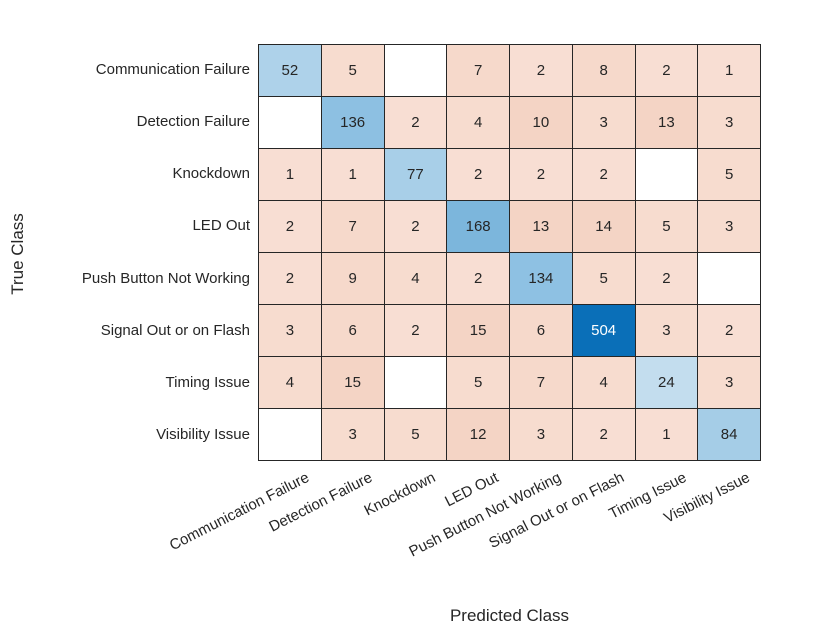 This screenshot has width=840, height=630. What do you see at coordinates (211, 174) in the screenshot?
I see `y-tick-label: Knockdown` at bounding box center [211, 174].